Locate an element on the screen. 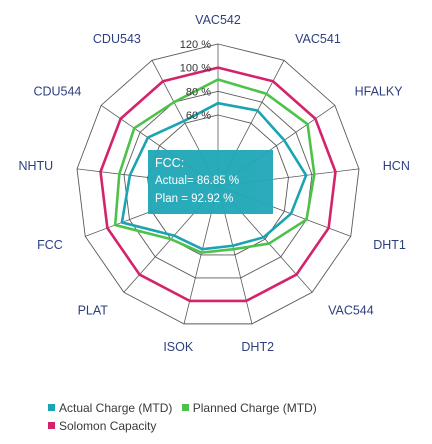 The height and width of the screenshot is (444, 432). legend-item-actual: Actual Charge (MTD) is located at coordinates (110, 408).